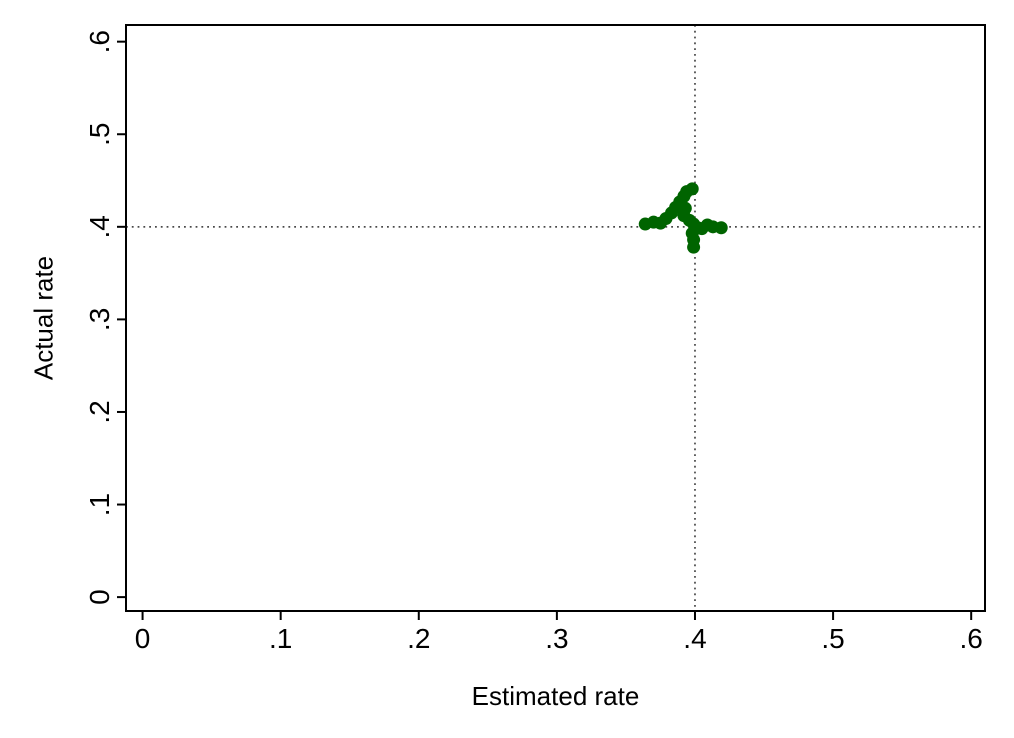 This screenshot has height=738, width=1014. I want to click on x-axis-tick-label: .3, so click(556, 638).